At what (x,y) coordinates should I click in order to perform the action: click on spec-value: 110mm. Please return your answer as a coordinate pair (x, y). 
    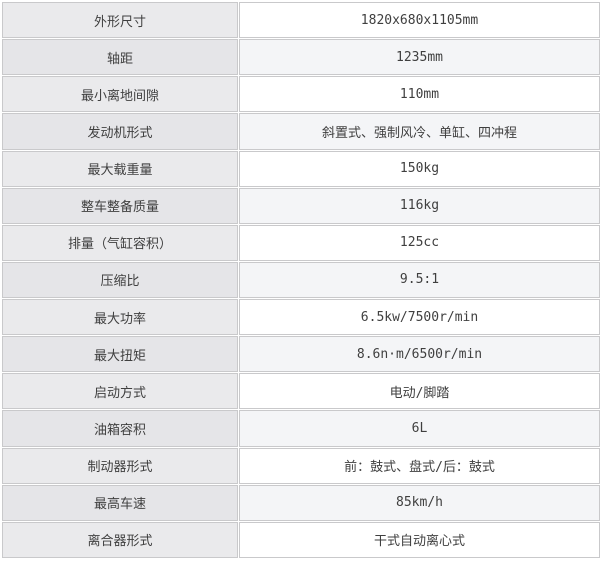
    Looking at the image, I should click on (419, 94).